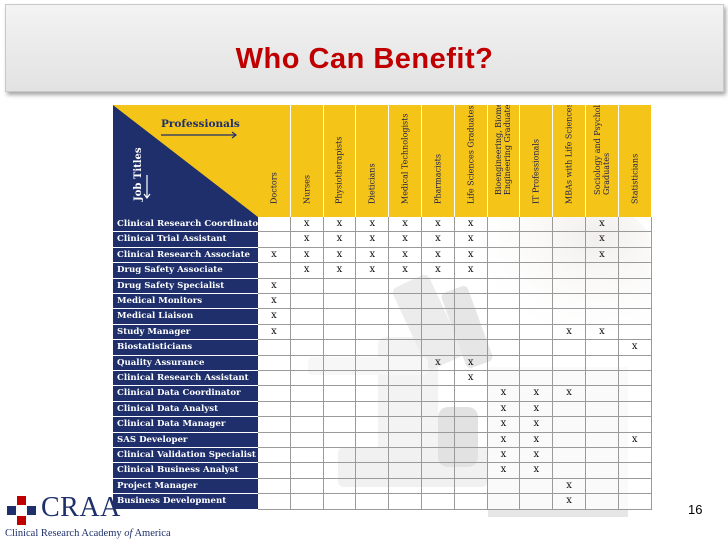  What do you see at coordinates (635, 178) in the screenshot?
I see `column-header-label: Statisticians` at bounding box center [635, 178].